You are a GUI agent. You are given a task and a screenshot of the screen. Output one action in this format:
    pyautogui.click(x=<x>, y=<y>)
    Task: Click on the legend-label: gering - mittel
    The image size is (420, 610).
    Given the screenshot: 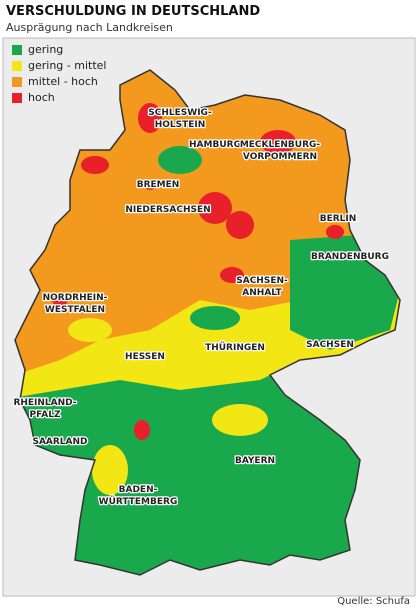 What is the action you would take?
    pyautogui.click(x=67, y=65)
    